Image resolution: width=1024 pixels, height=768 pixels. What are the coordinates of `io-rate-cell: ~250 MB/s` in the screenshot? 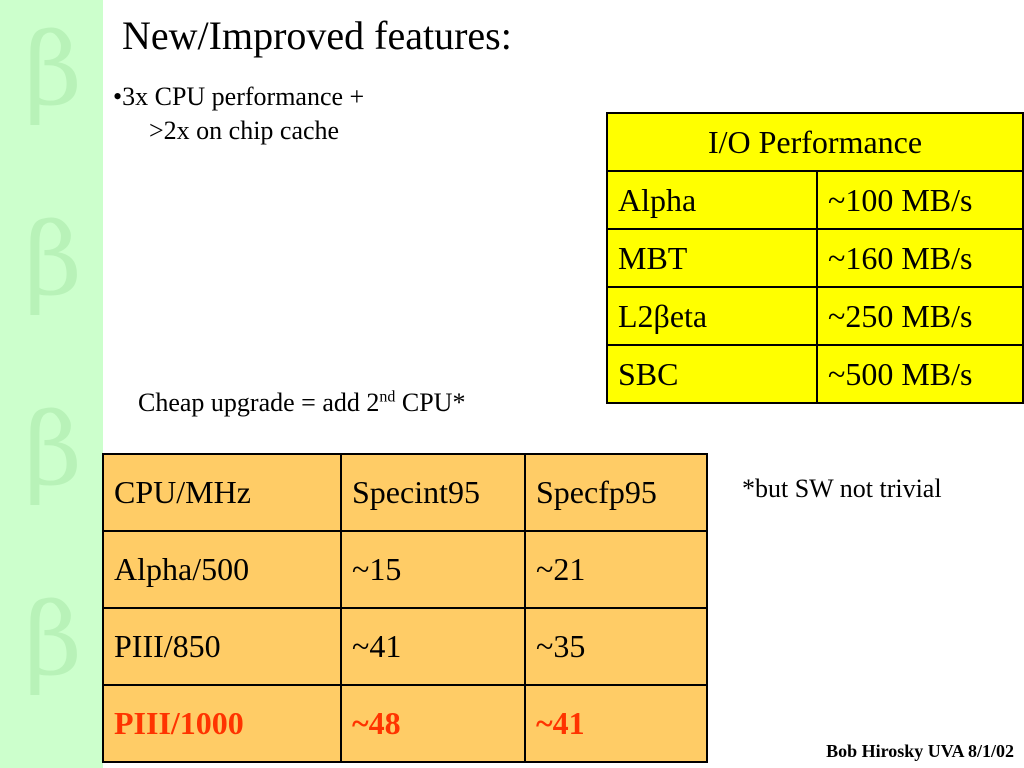 It's located at (920, 316).